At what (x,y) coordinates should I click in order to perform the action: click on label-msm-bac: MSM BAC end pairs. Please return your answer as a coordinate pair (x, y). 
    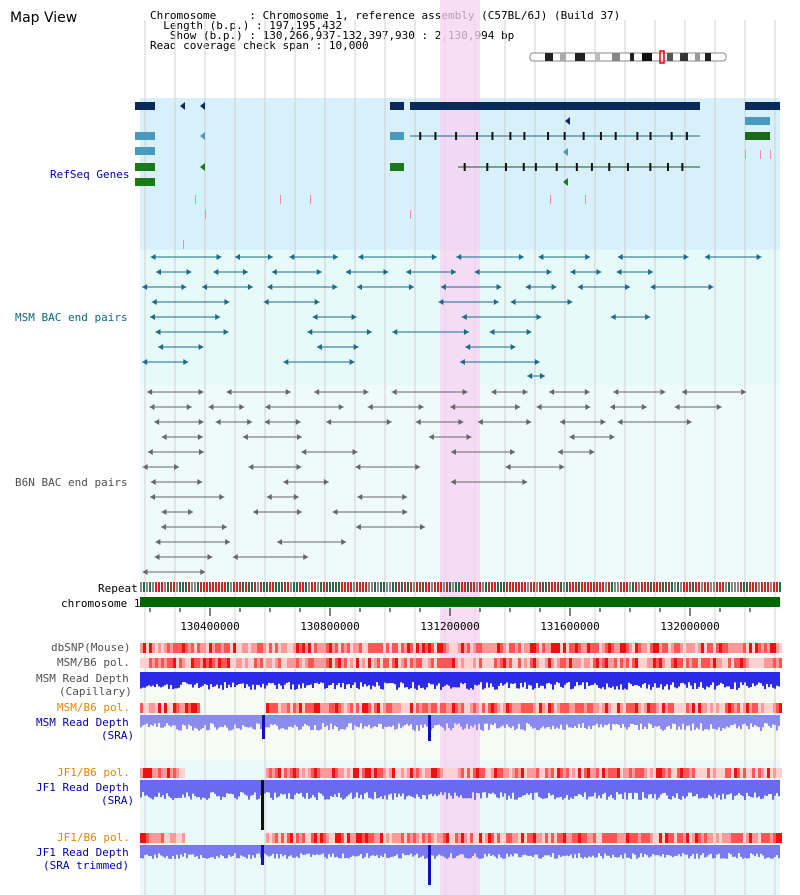
    Looking at the image, I should click on (71, 317).